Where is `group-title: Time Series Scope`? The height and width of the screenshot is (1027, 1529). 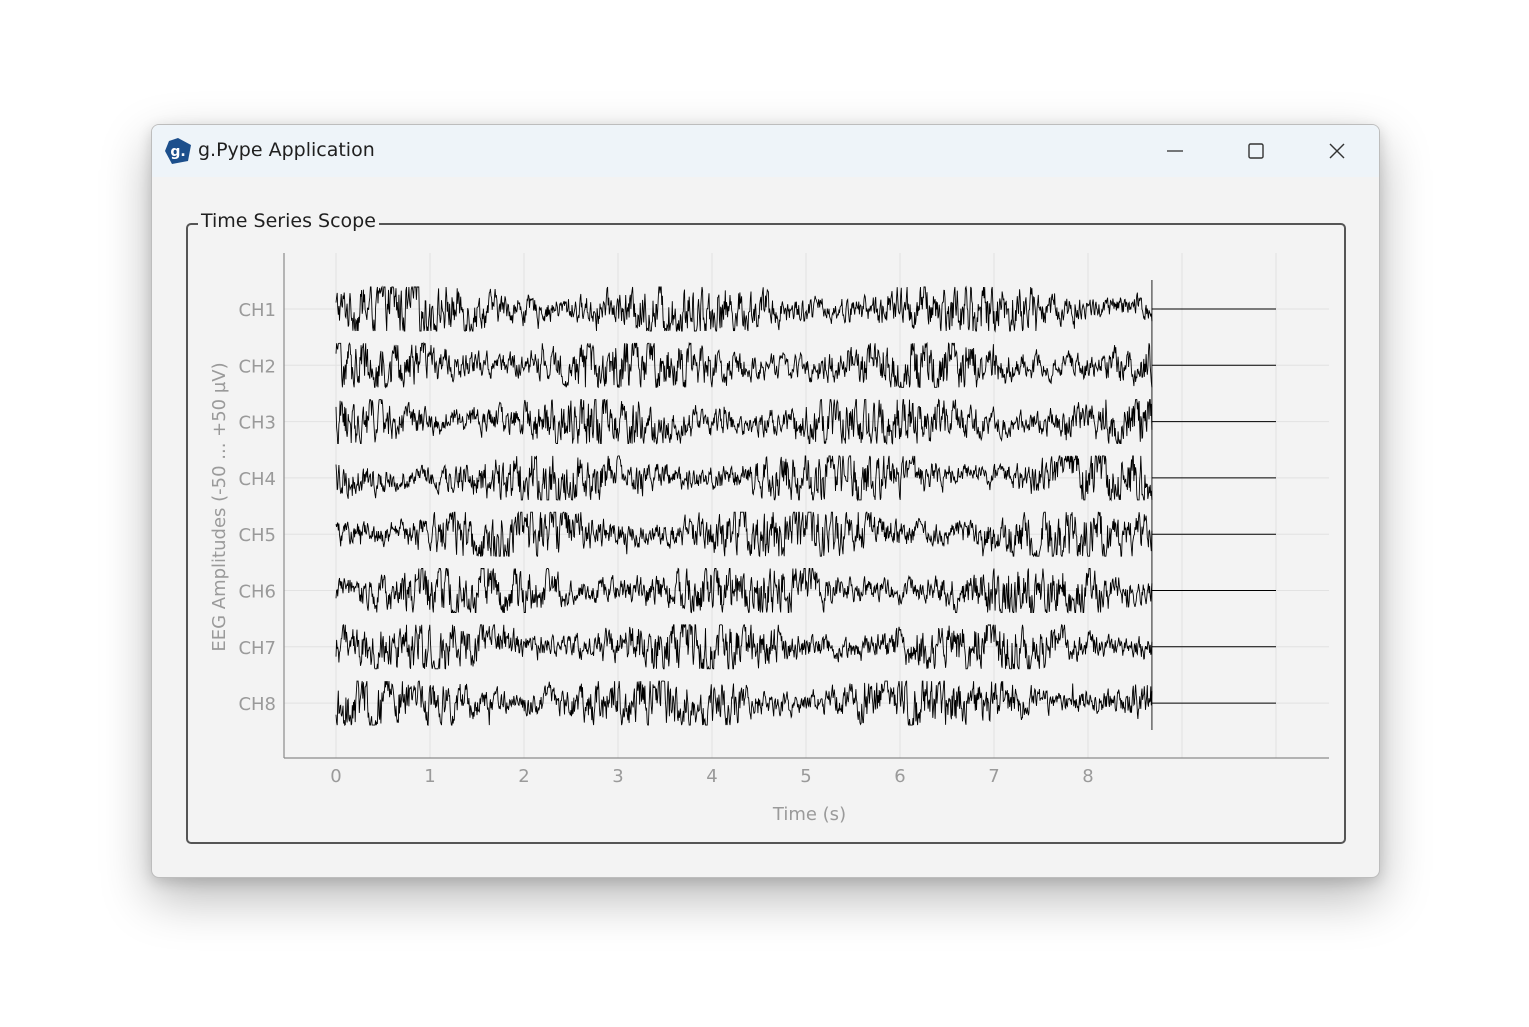
group-title: Time Series Scope is located at coordinates (288, 221).